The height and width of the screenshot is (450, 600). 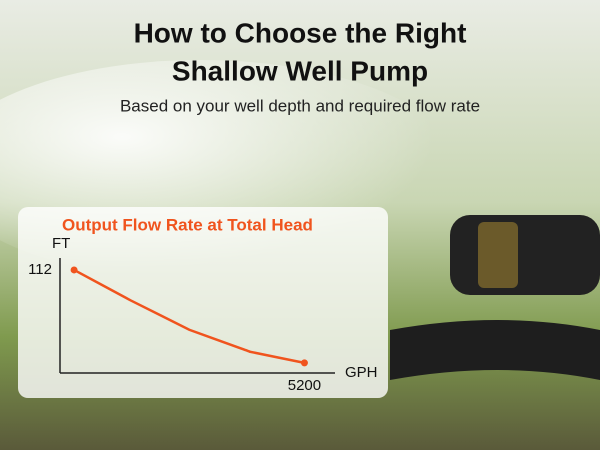 What do you see at coordinates (189, 316) in the screenshot?
I see `line` at bounding box center [189, 316].